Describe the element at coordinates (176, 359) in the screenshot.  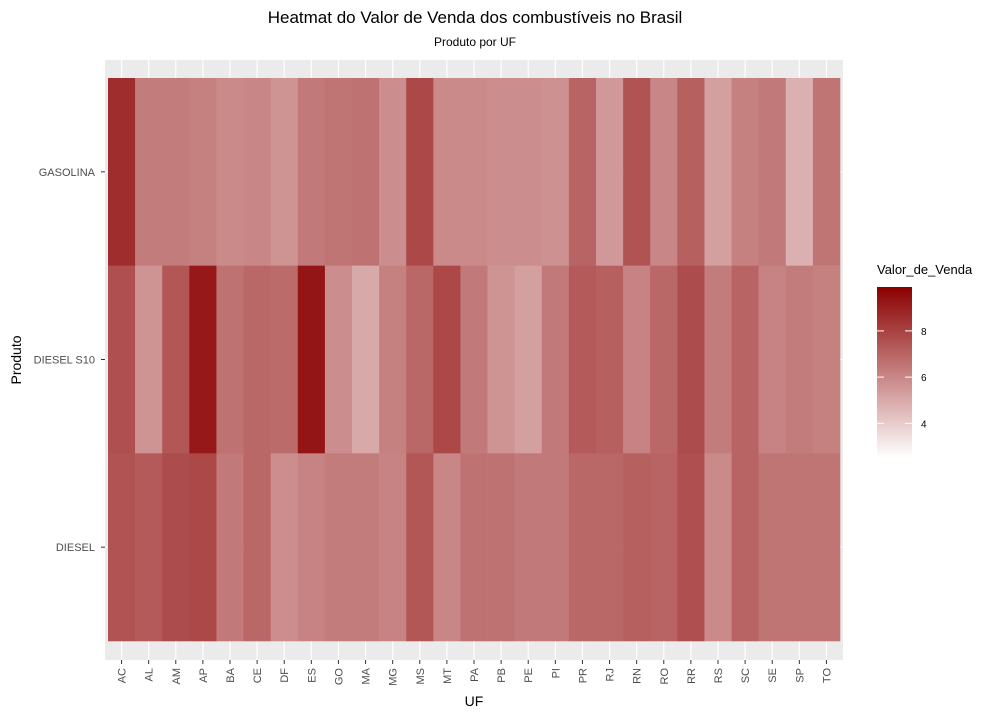
I see `heatmap-cell-diesel-s10-am` at that location.